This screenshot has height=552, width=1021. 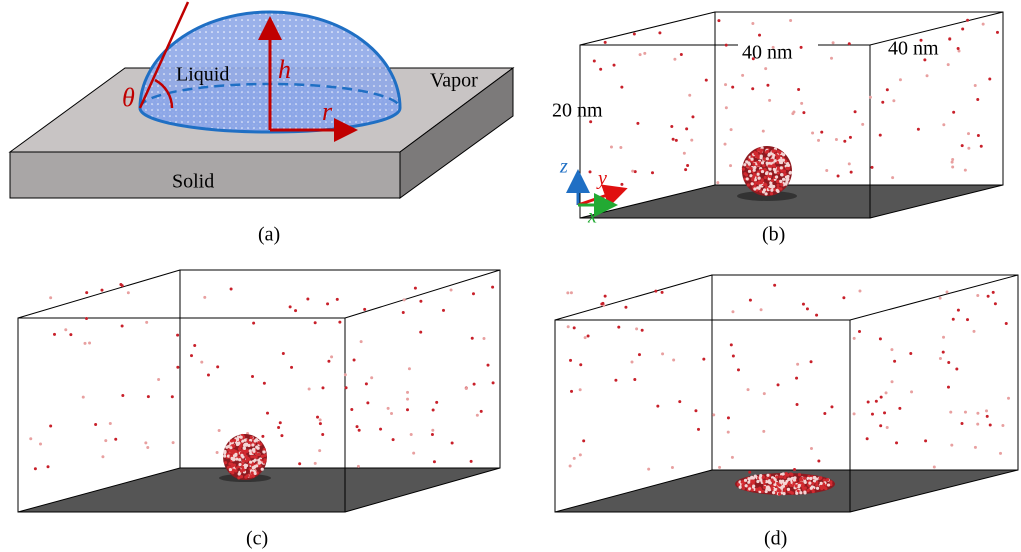 What do you see at coordinates (859, 98) in the screenshot?
I see `box-back` at bounding box center [859, 98].